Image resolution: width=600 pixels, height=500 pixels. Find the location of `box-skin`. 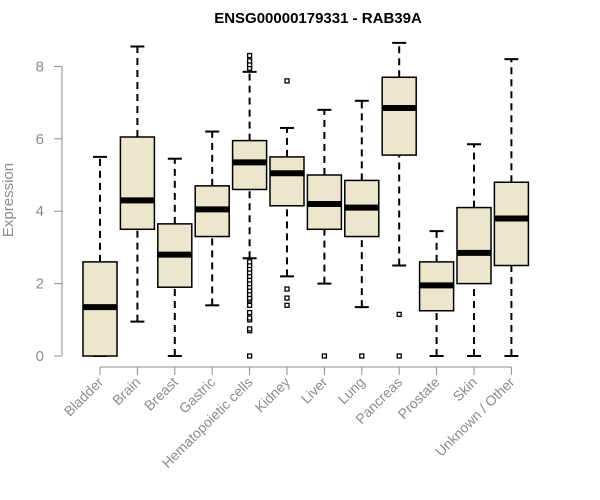

box-skin is located at coordinates (474, 250).